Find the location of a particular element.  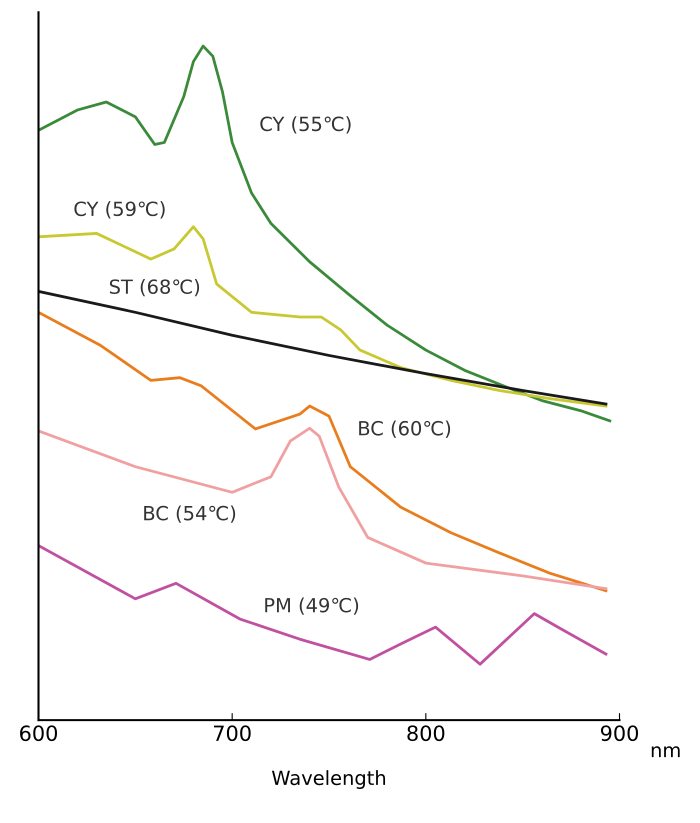

x-axis-title: Wavelength is located at coordinates (329, 779).